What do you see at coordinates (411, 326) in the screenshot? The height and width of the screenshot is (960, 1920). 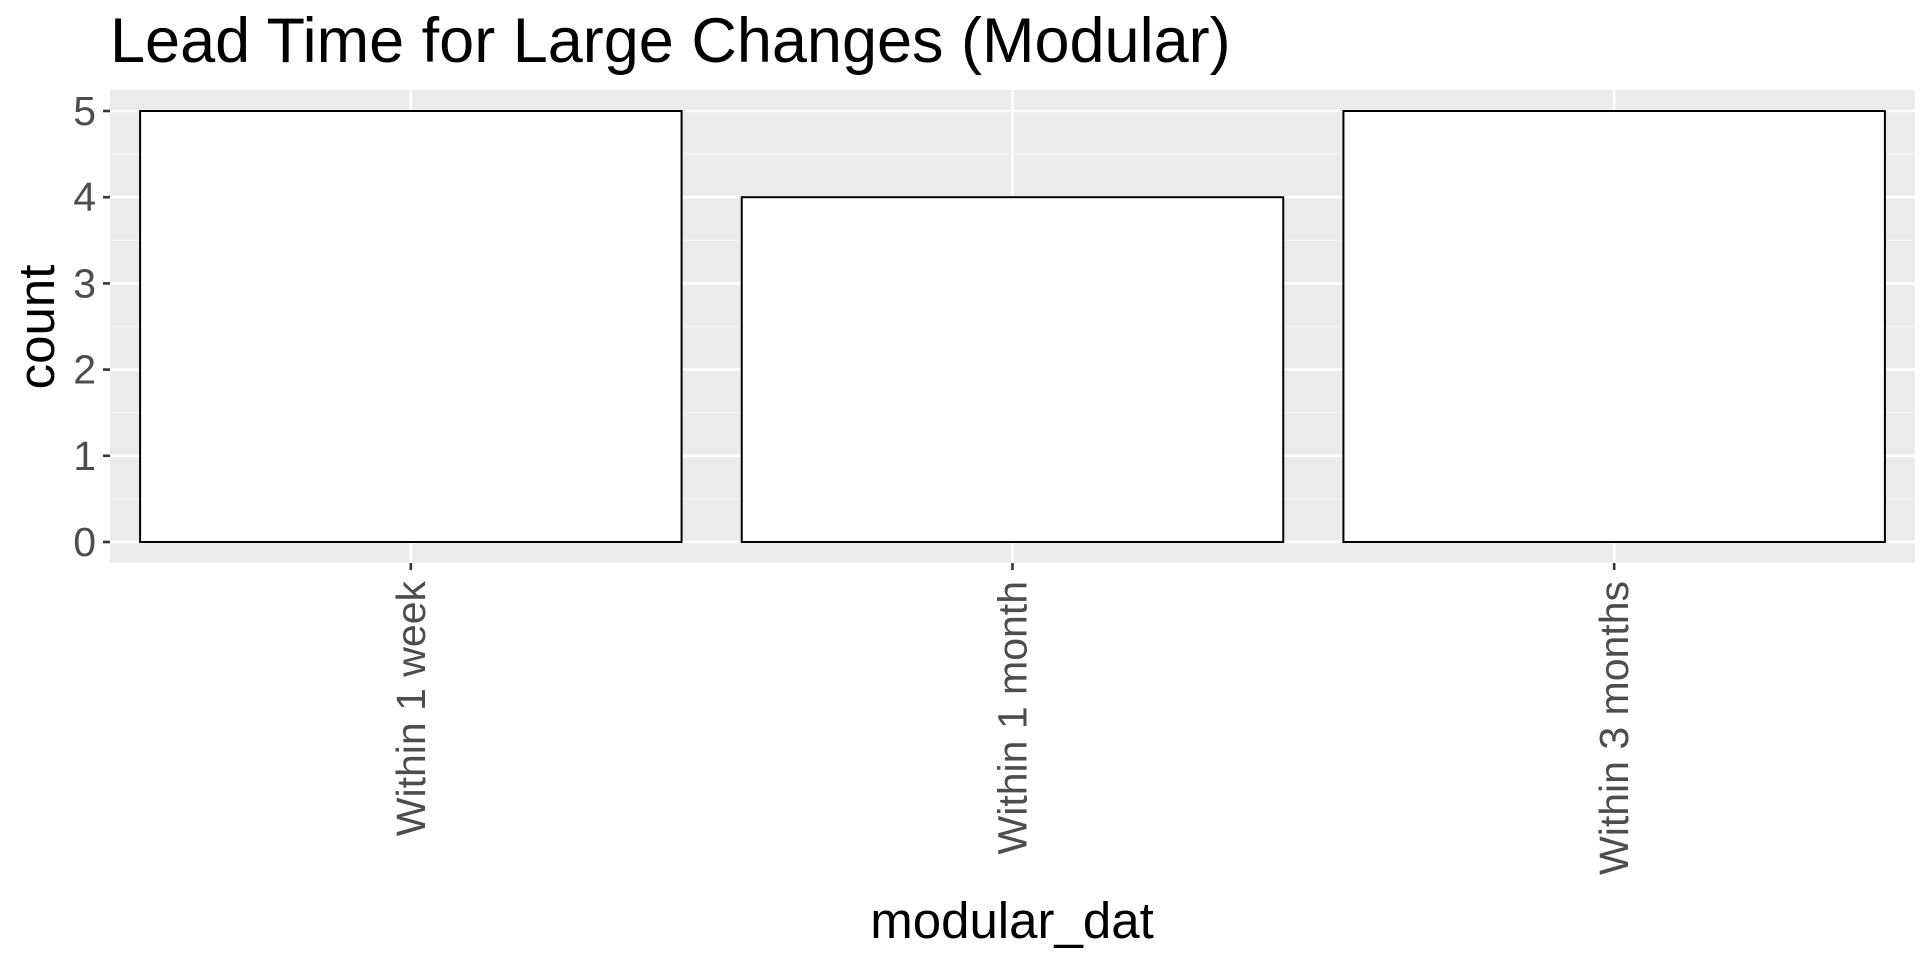 I see `bar-within-1-week` at bounding box center [411, 326].